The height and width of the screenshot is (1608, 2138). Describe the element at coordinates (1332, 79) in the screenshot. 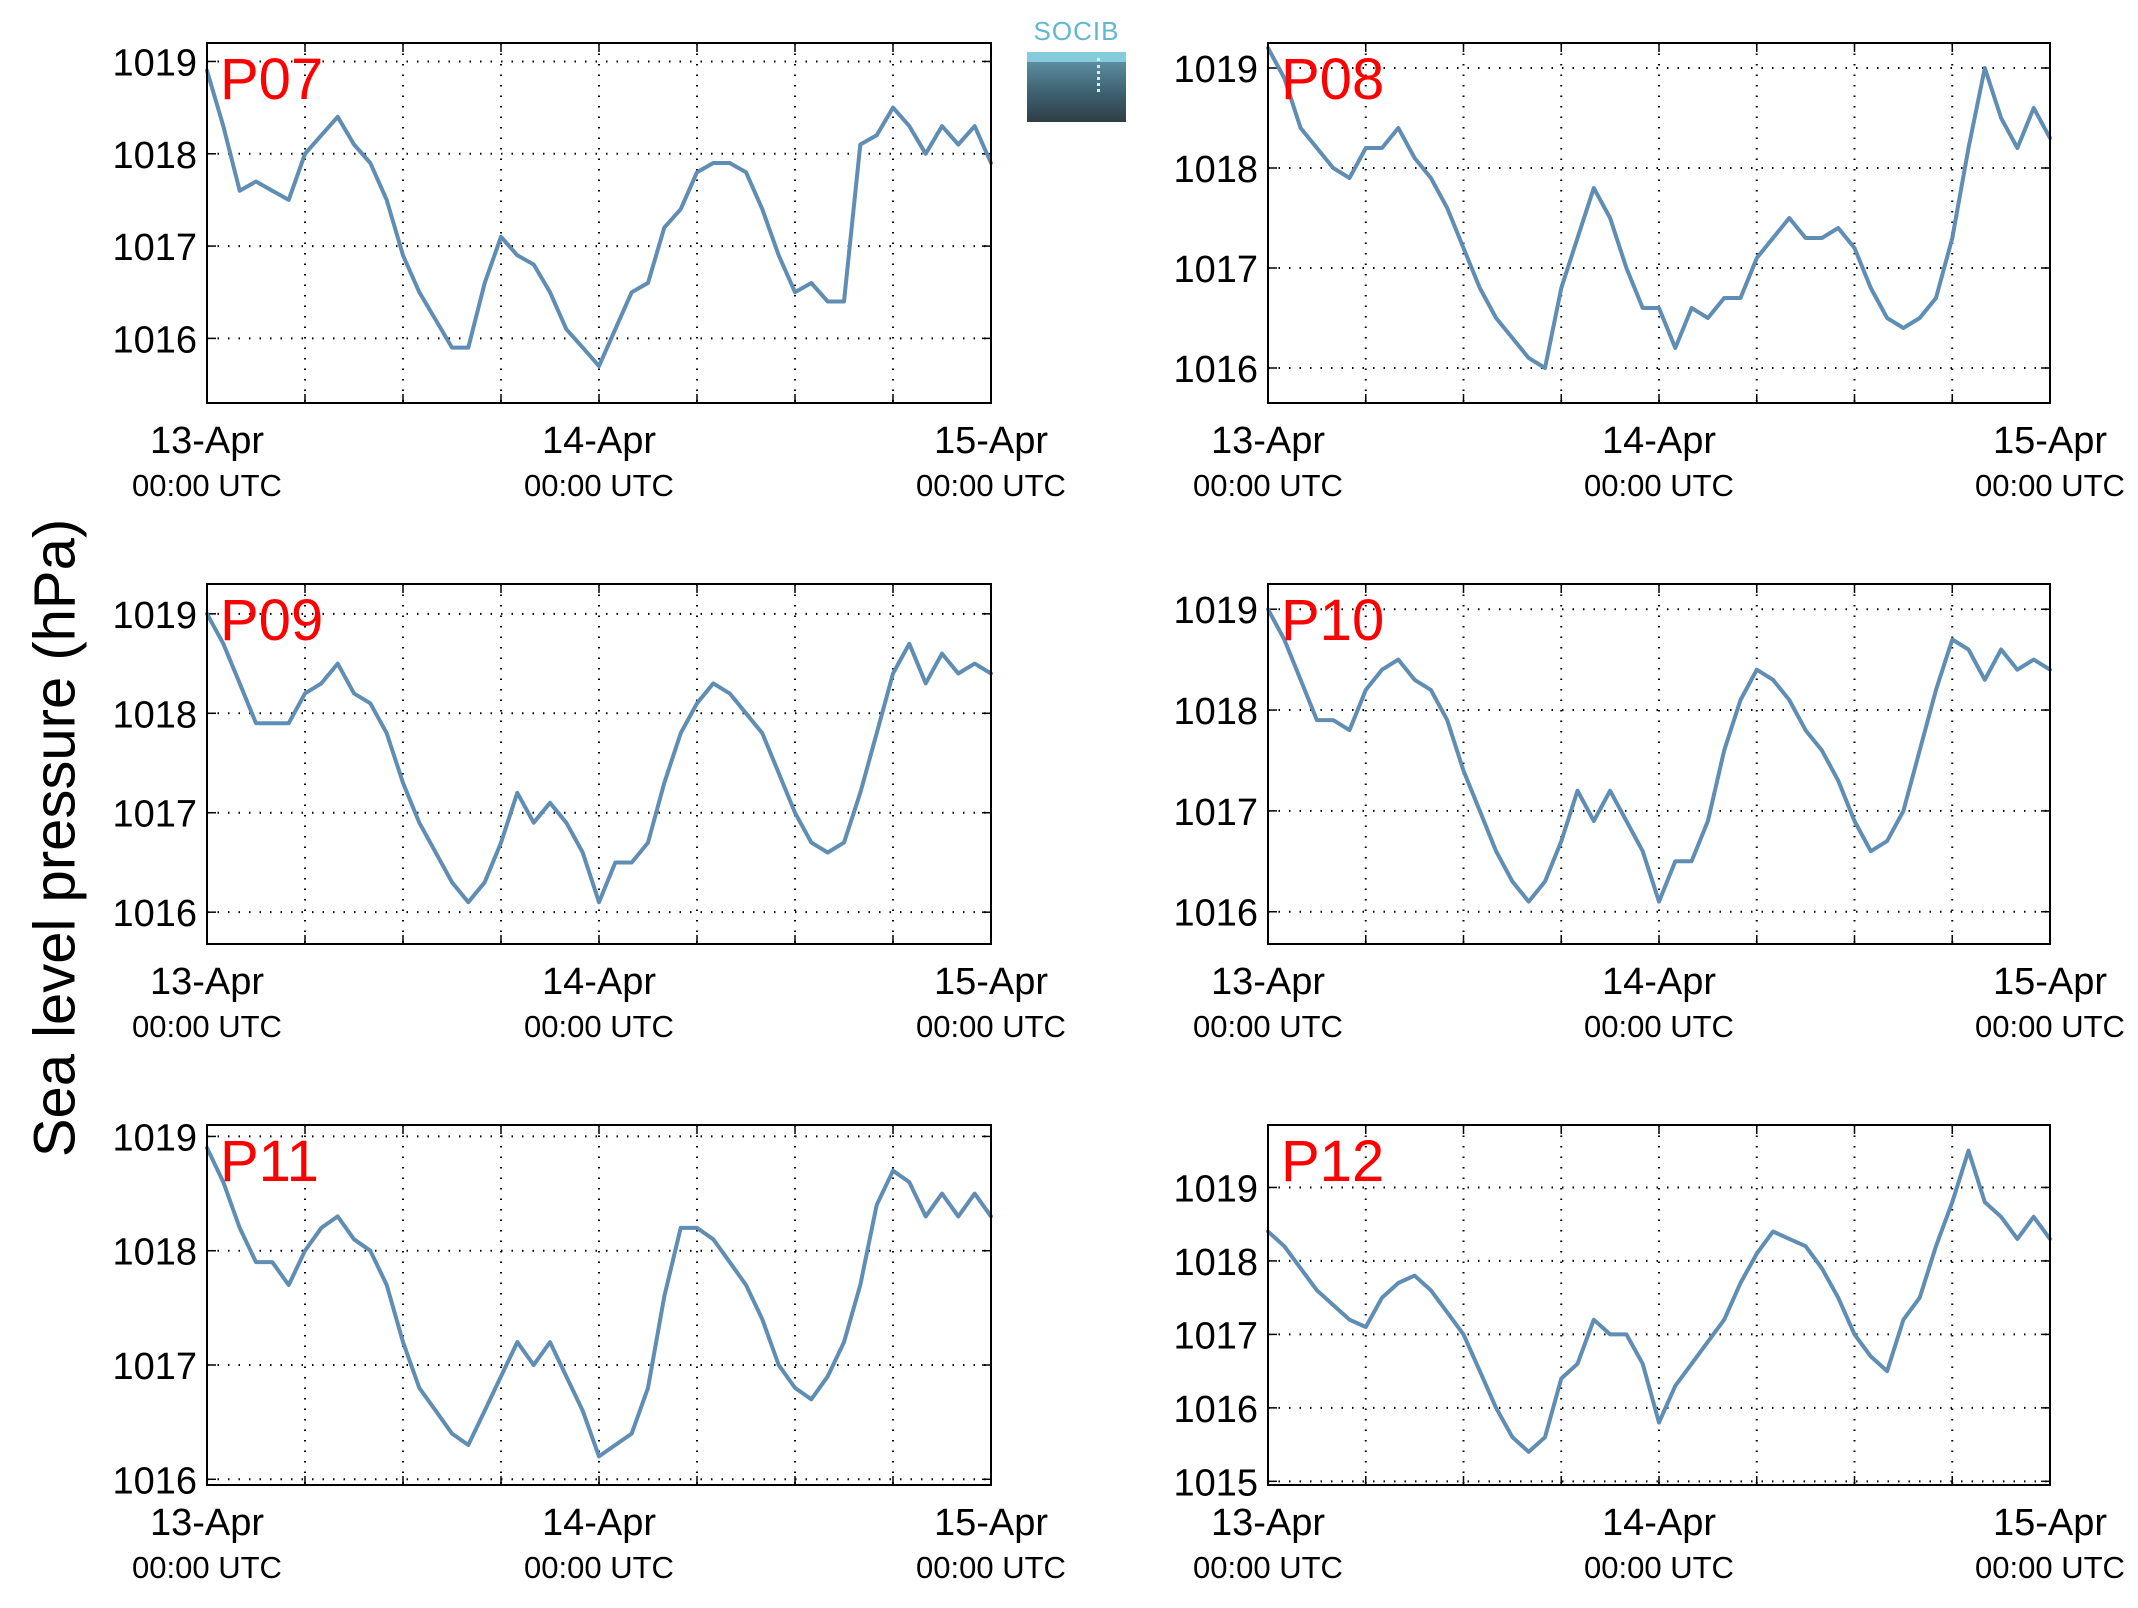

I see `station-label: P08` at that location.